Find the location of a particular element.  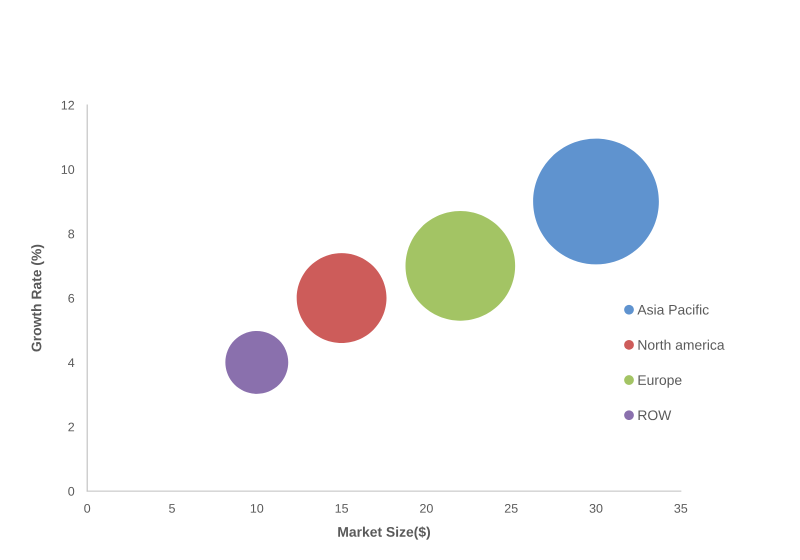

legend-label: North america is located at coordinates (681, 345).